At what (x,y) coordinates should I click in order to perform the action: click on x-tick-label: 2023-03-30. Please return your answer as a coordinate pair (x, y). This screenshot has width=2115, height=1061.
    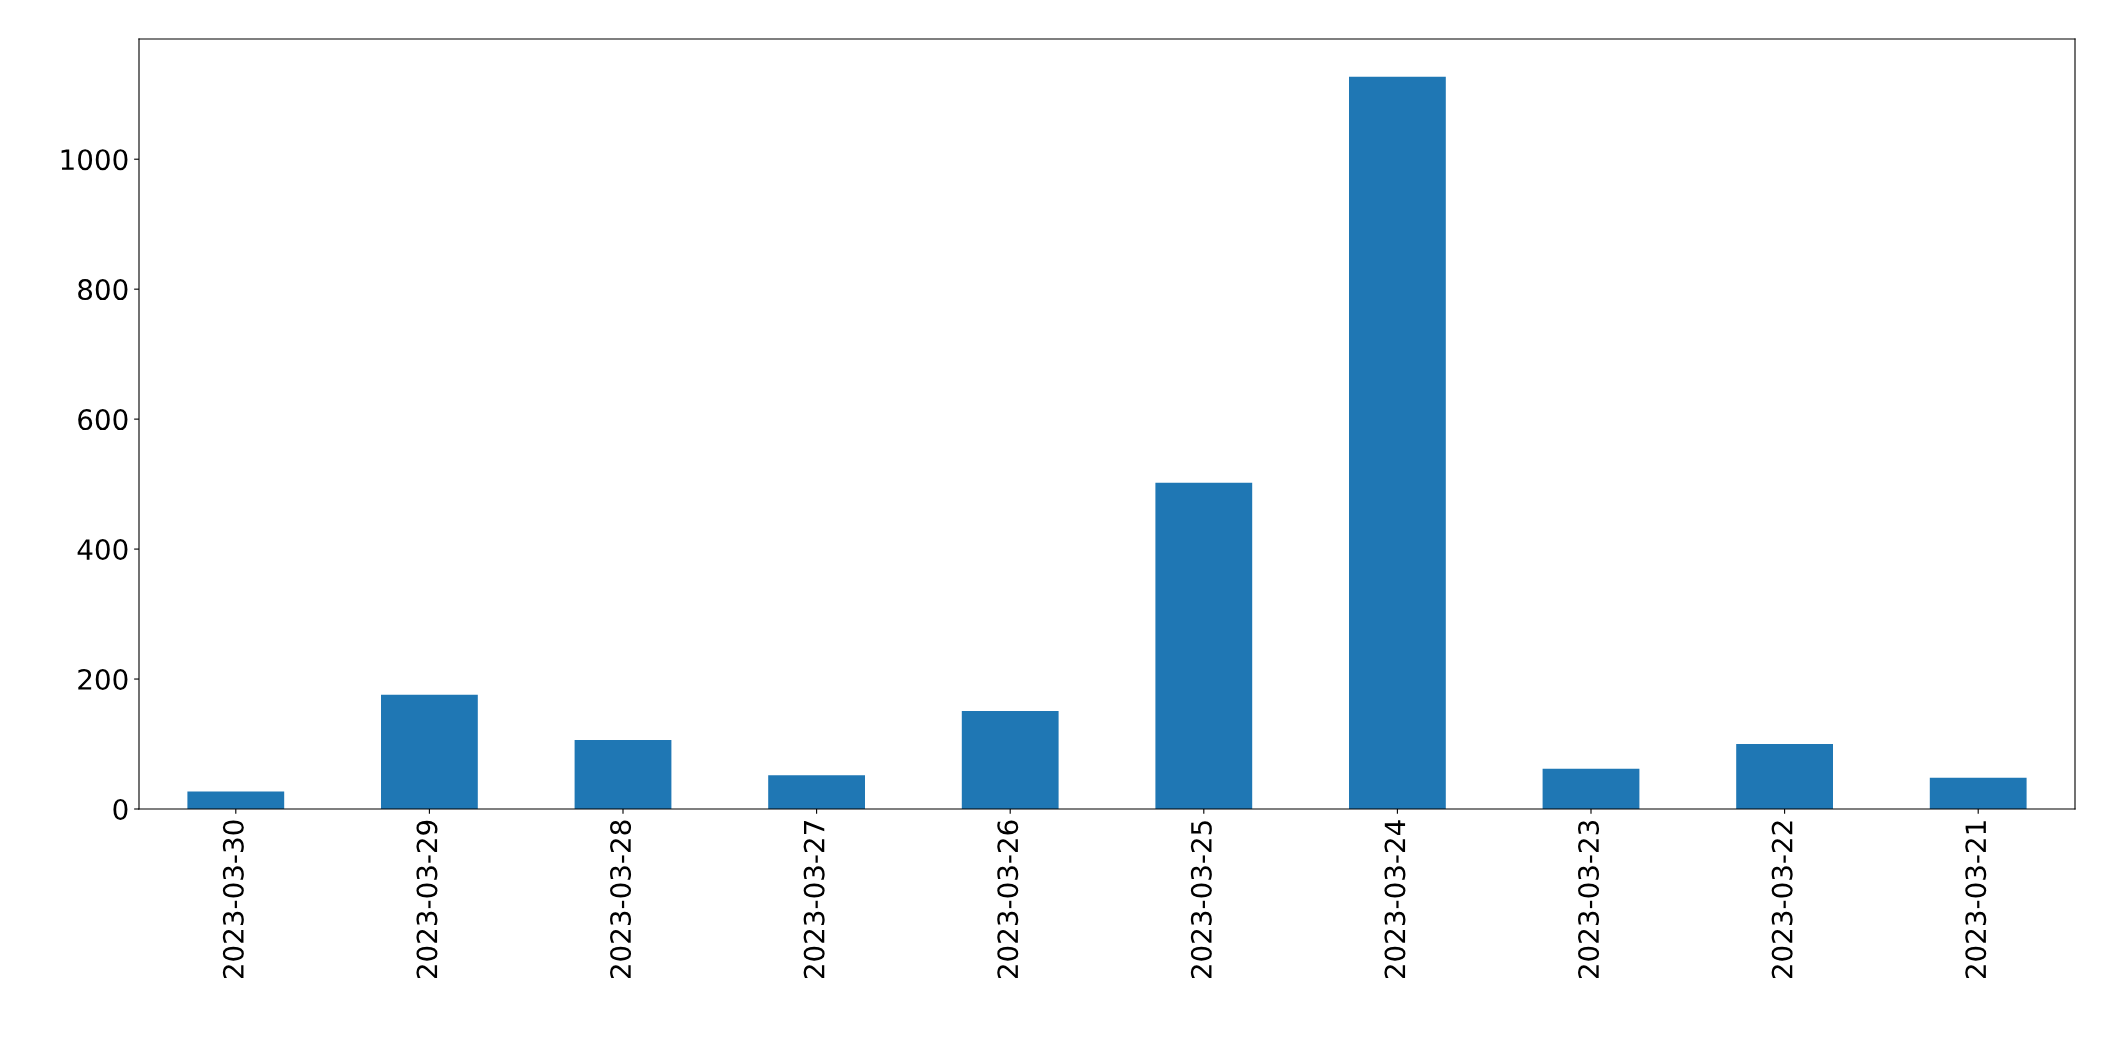
    Looking at the image, I should click on (233, 899).